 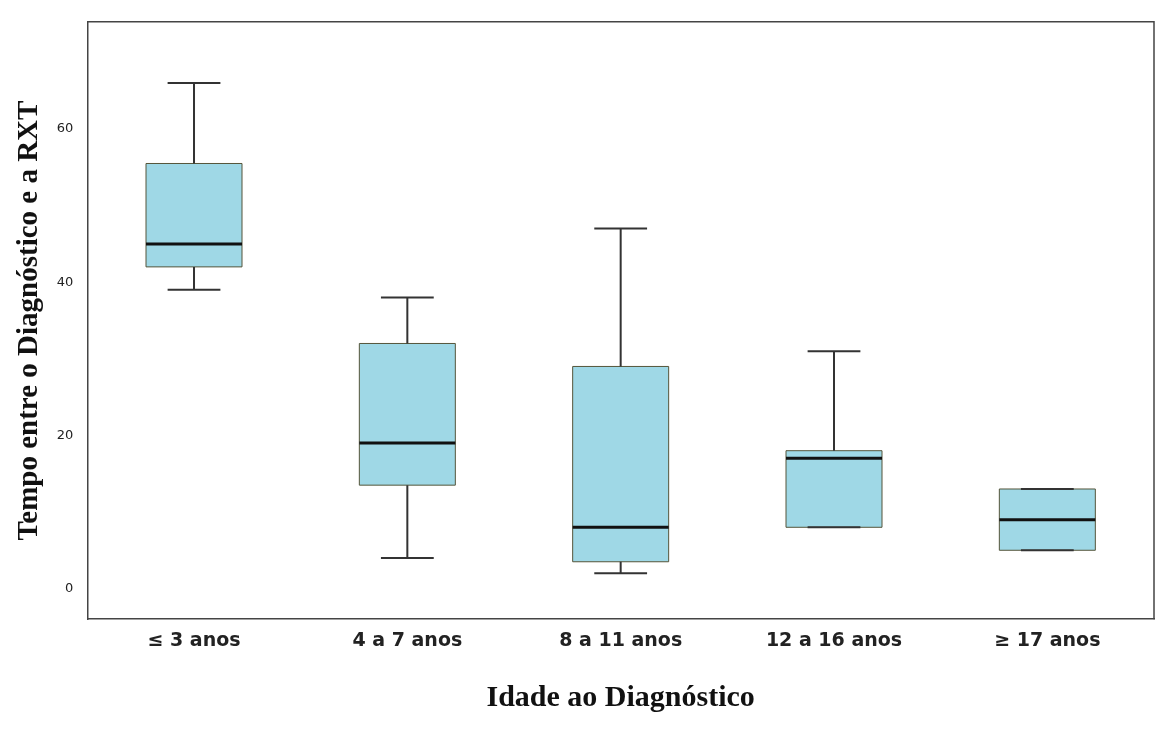 I want to click on y-tick-label: 0, so click(x=69, y=587).